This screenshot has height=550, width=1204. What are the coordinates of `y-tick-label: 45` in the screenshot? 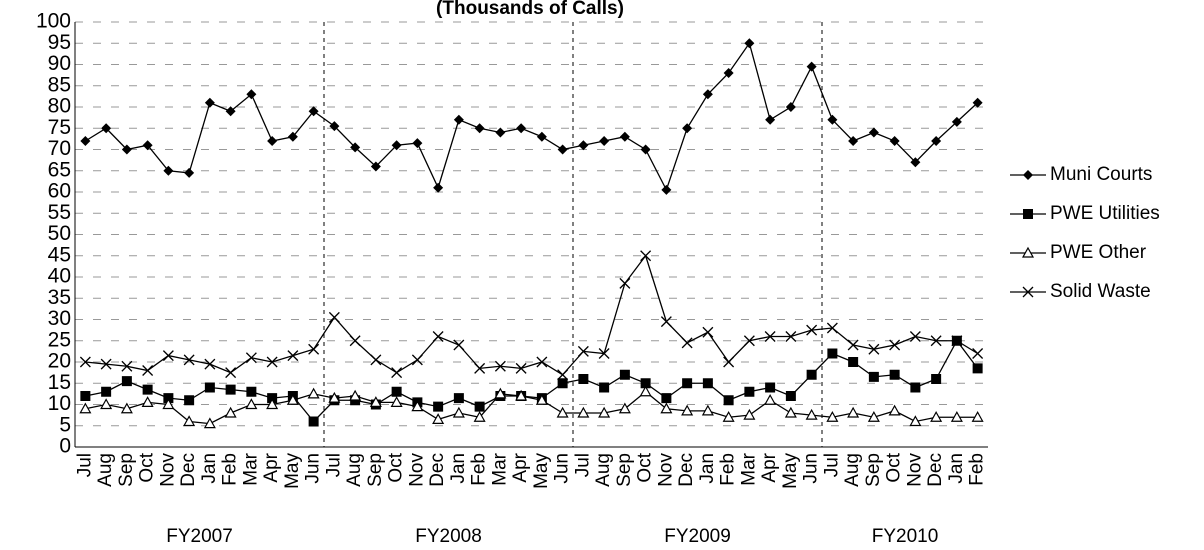 It's located at (59, 254).